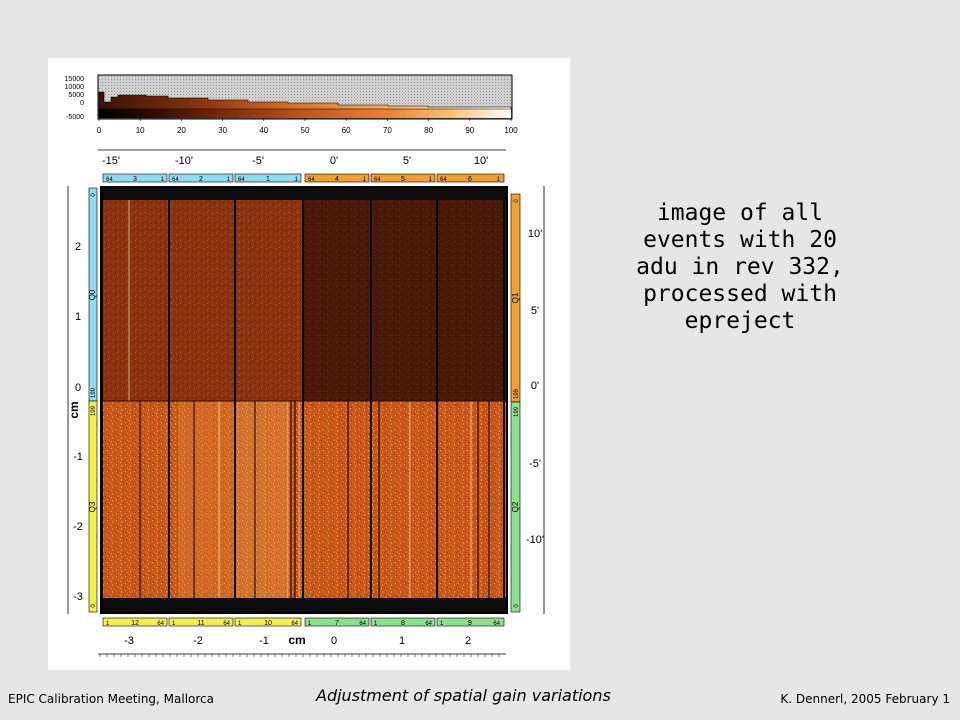 The image size is (960, 720). I want to click on bottom-tick-neg3: -3, so click(129, 641).